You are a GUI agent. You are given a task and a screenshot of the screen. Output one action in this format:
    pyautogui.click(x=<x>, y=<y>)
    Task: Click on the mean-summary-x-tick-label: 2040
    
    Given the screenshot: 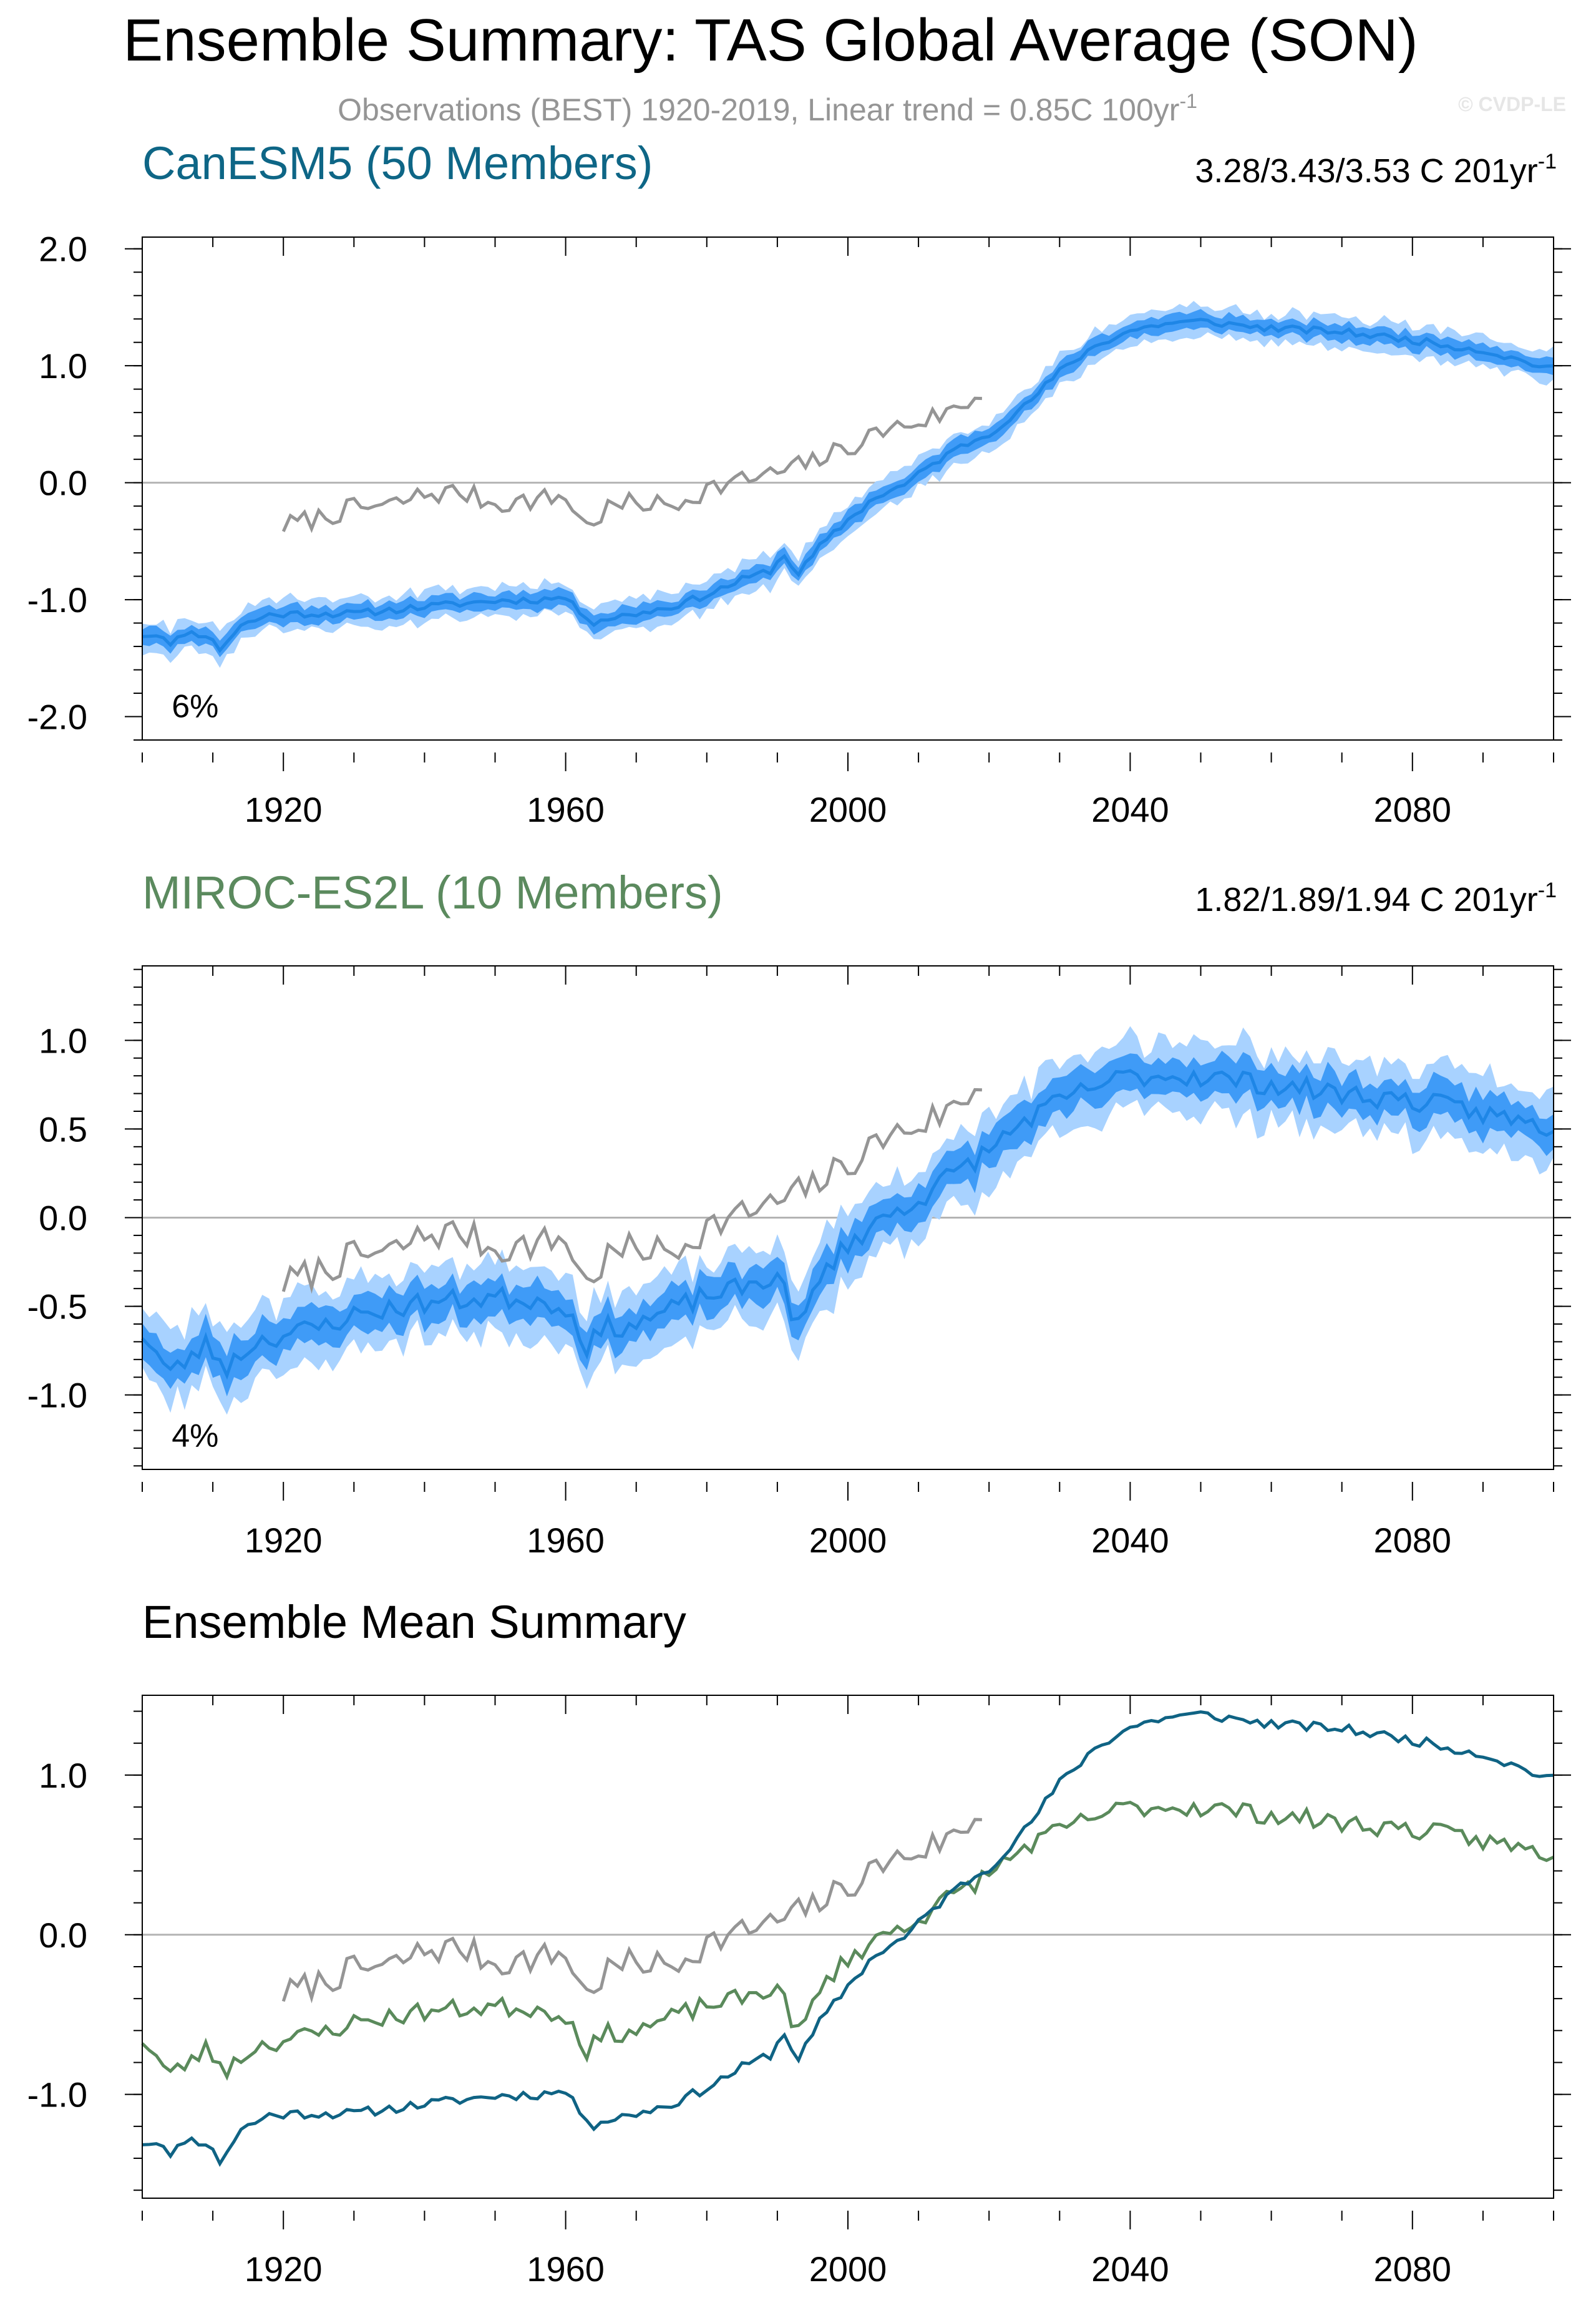 What is the action you would take?
    pyautogui.click(x=1130, y=2269)
    